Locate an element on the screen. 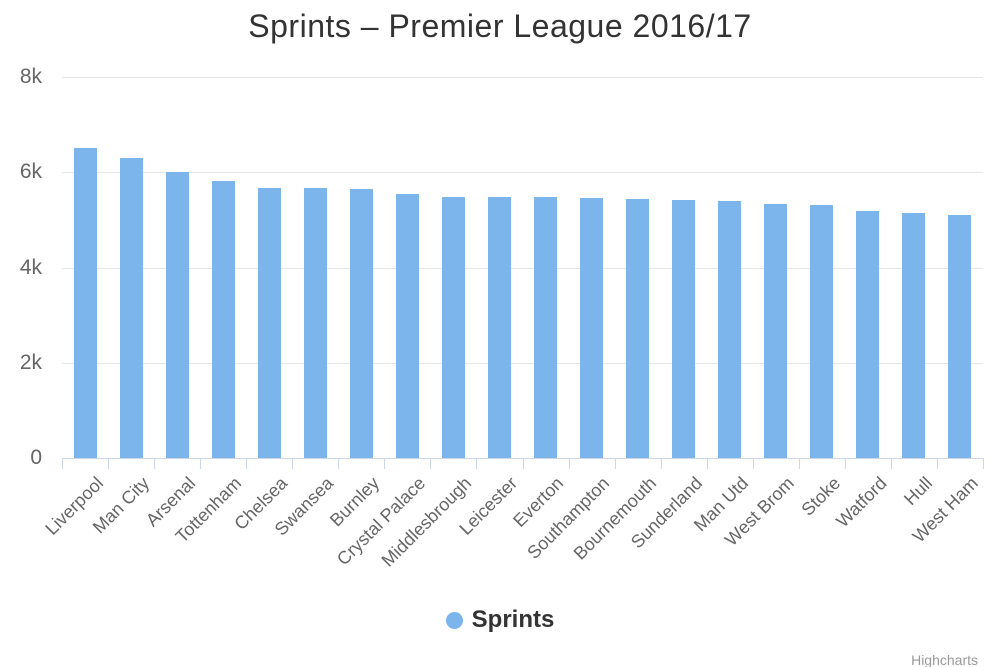 The height and width of the screenshot is (667, 1000). bar-stoke is located at coordinates (822, 331).